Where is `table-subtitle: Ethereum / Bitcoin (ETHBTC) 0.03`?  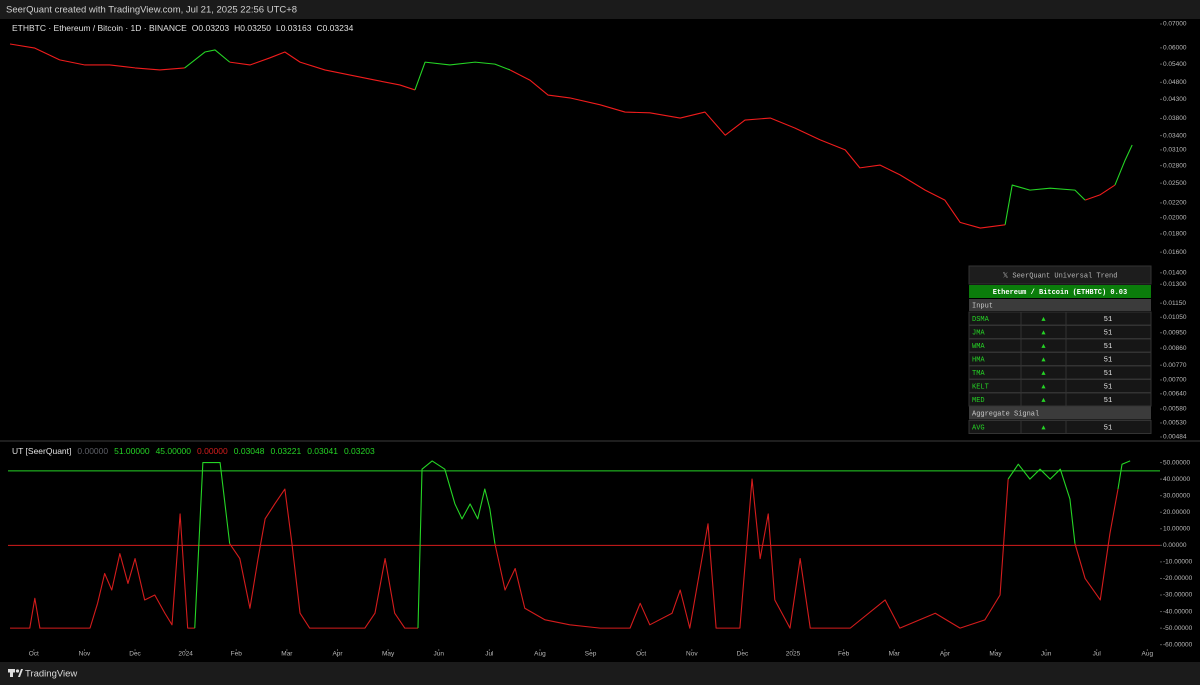
table-subtitle: Ethereum / Bitcoin (ETHBTC) 0.03 is located at coordinates (1060, 293).